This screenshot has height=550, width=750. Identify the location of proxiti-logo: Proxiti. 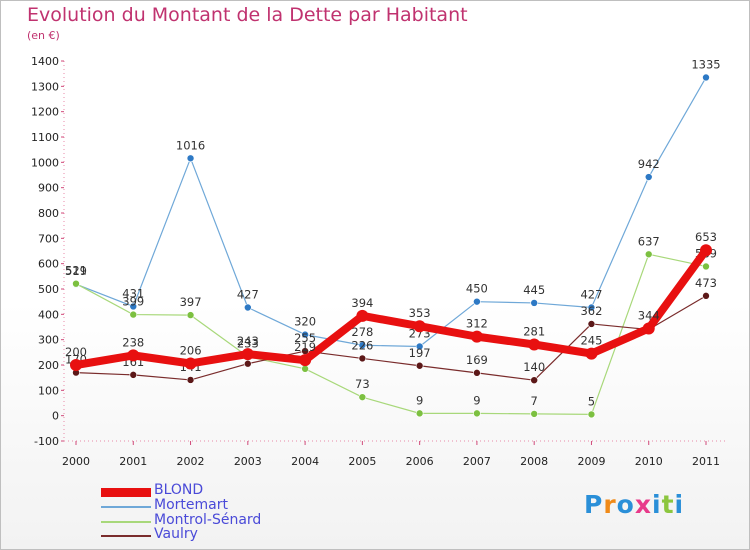
(634, 504).